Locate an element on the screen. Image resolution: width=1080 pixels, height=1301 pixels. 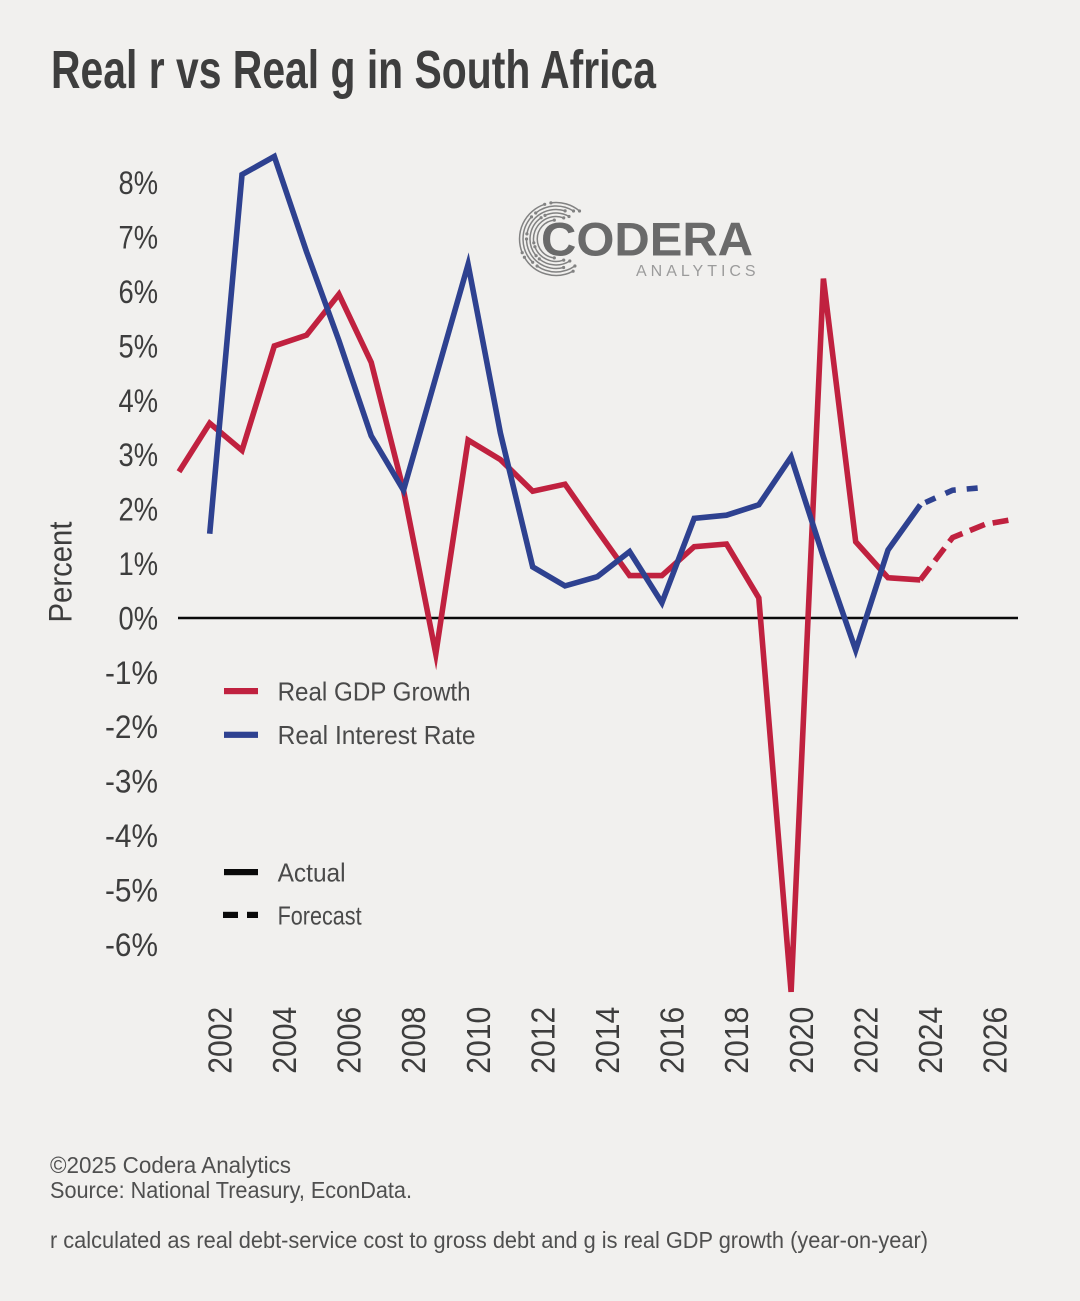
svg-text: ©2025 Codera Analytics is located at coordinates (170, 1165).